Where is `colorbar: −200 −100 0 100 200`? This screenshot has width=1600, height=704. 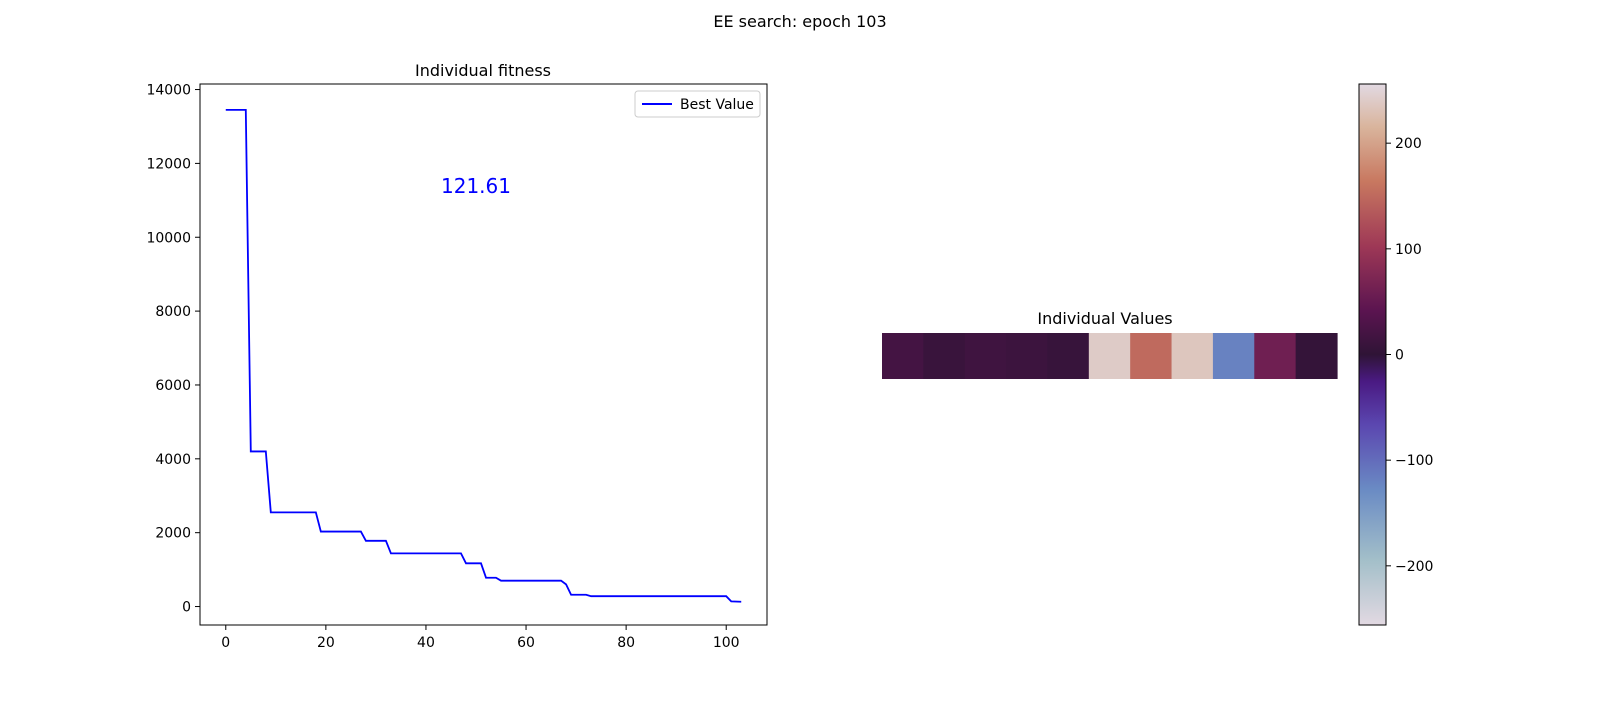
colorbar: −200 −100 0 100 200 is located at coordinates (1395, 354).